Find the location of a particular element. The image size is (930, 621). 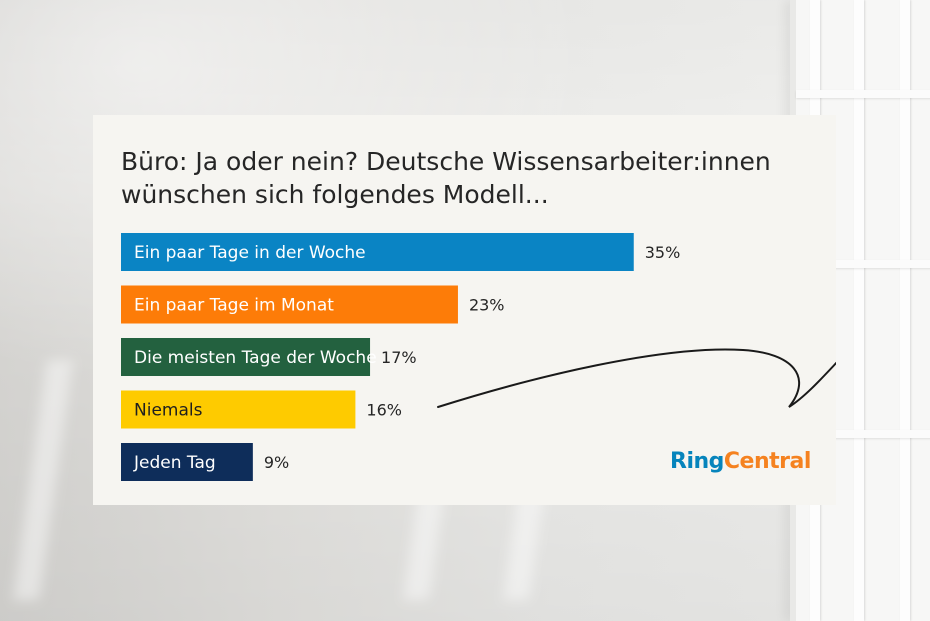

bar-label-4: Jeden Tag is located at coordinates (174, 463).